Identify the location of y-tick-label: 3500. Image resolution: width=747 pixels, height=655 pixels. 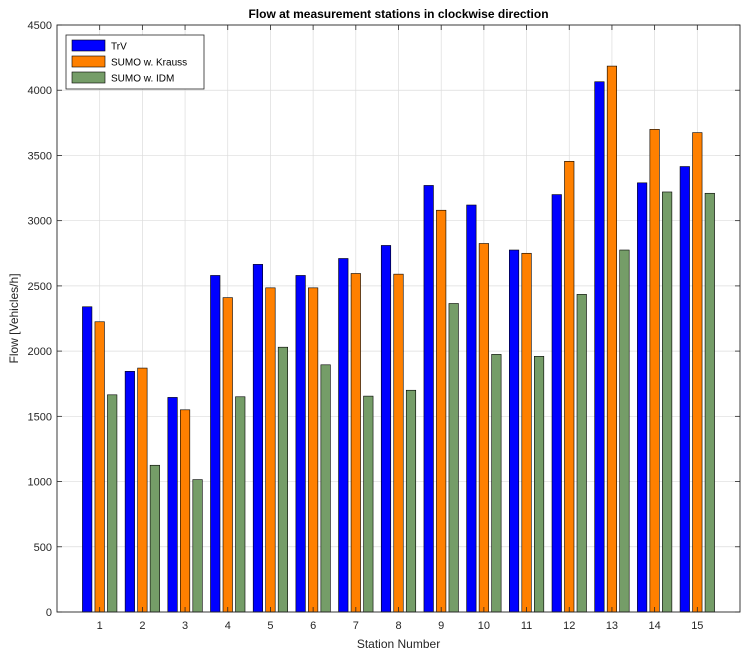
(40, 156).